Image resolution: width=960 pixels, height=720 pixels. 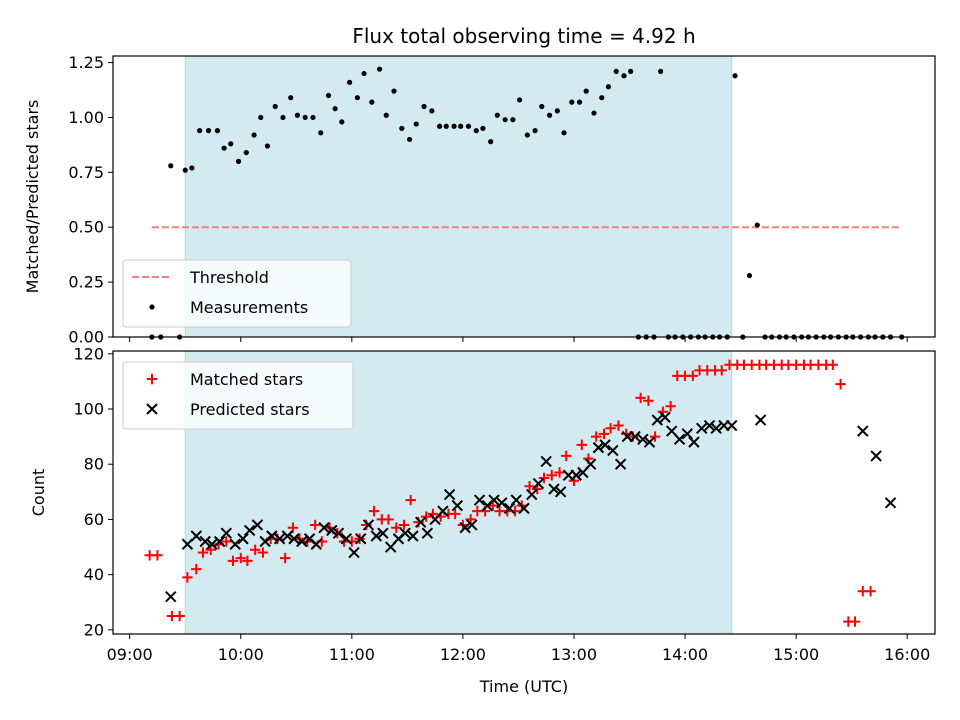 What do you see at coordinates (152, 409) in the screenshot?
I see `legend-predicted-swatch` at bounding box center [152, 409].